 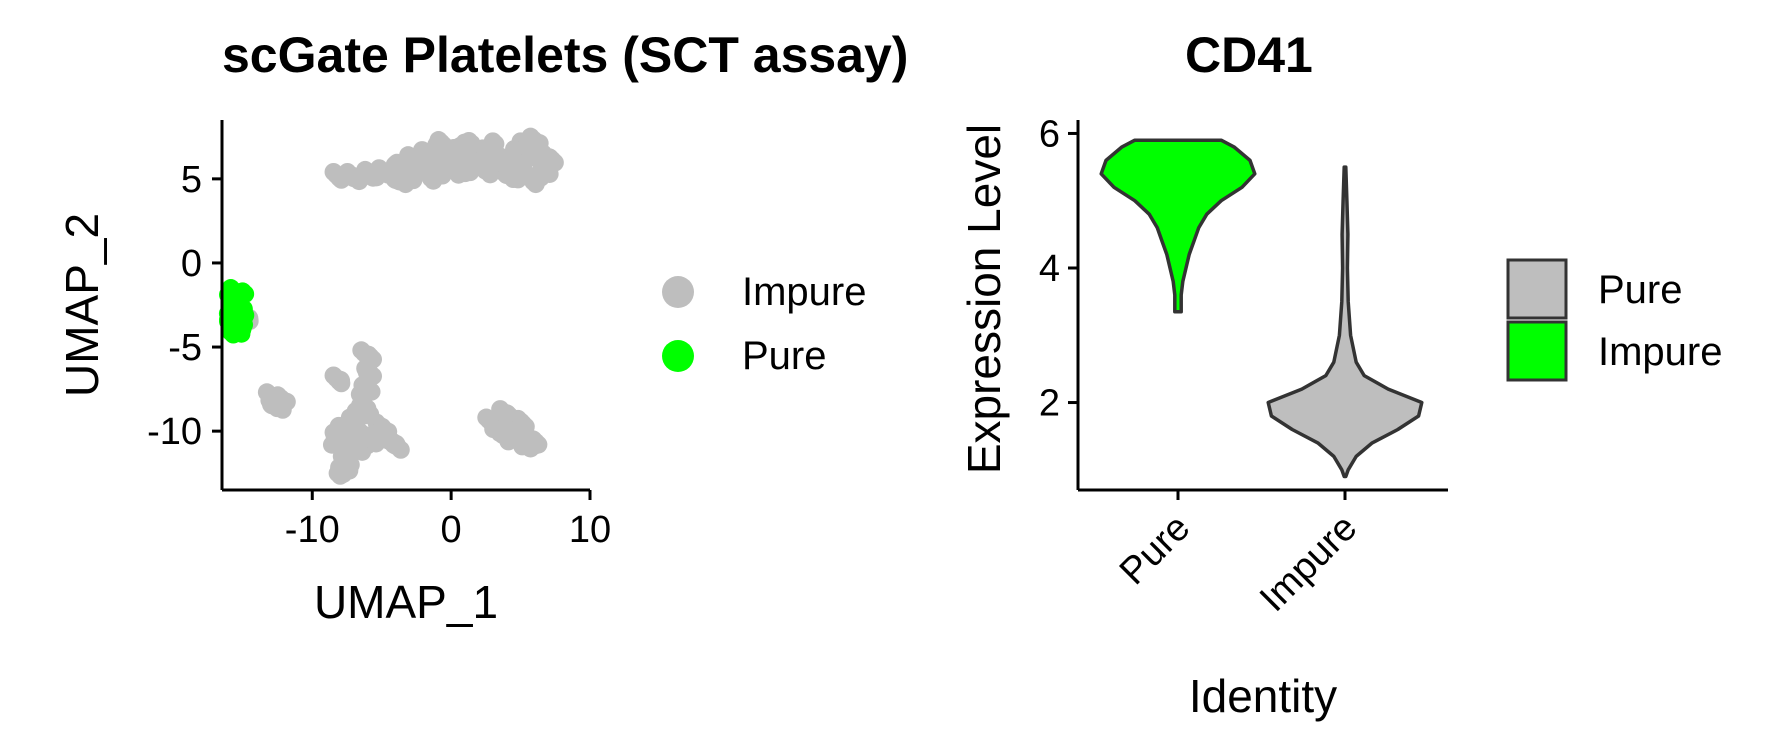 I want to click on umap-x-tick-label: 10, so click(x=590, y=530).